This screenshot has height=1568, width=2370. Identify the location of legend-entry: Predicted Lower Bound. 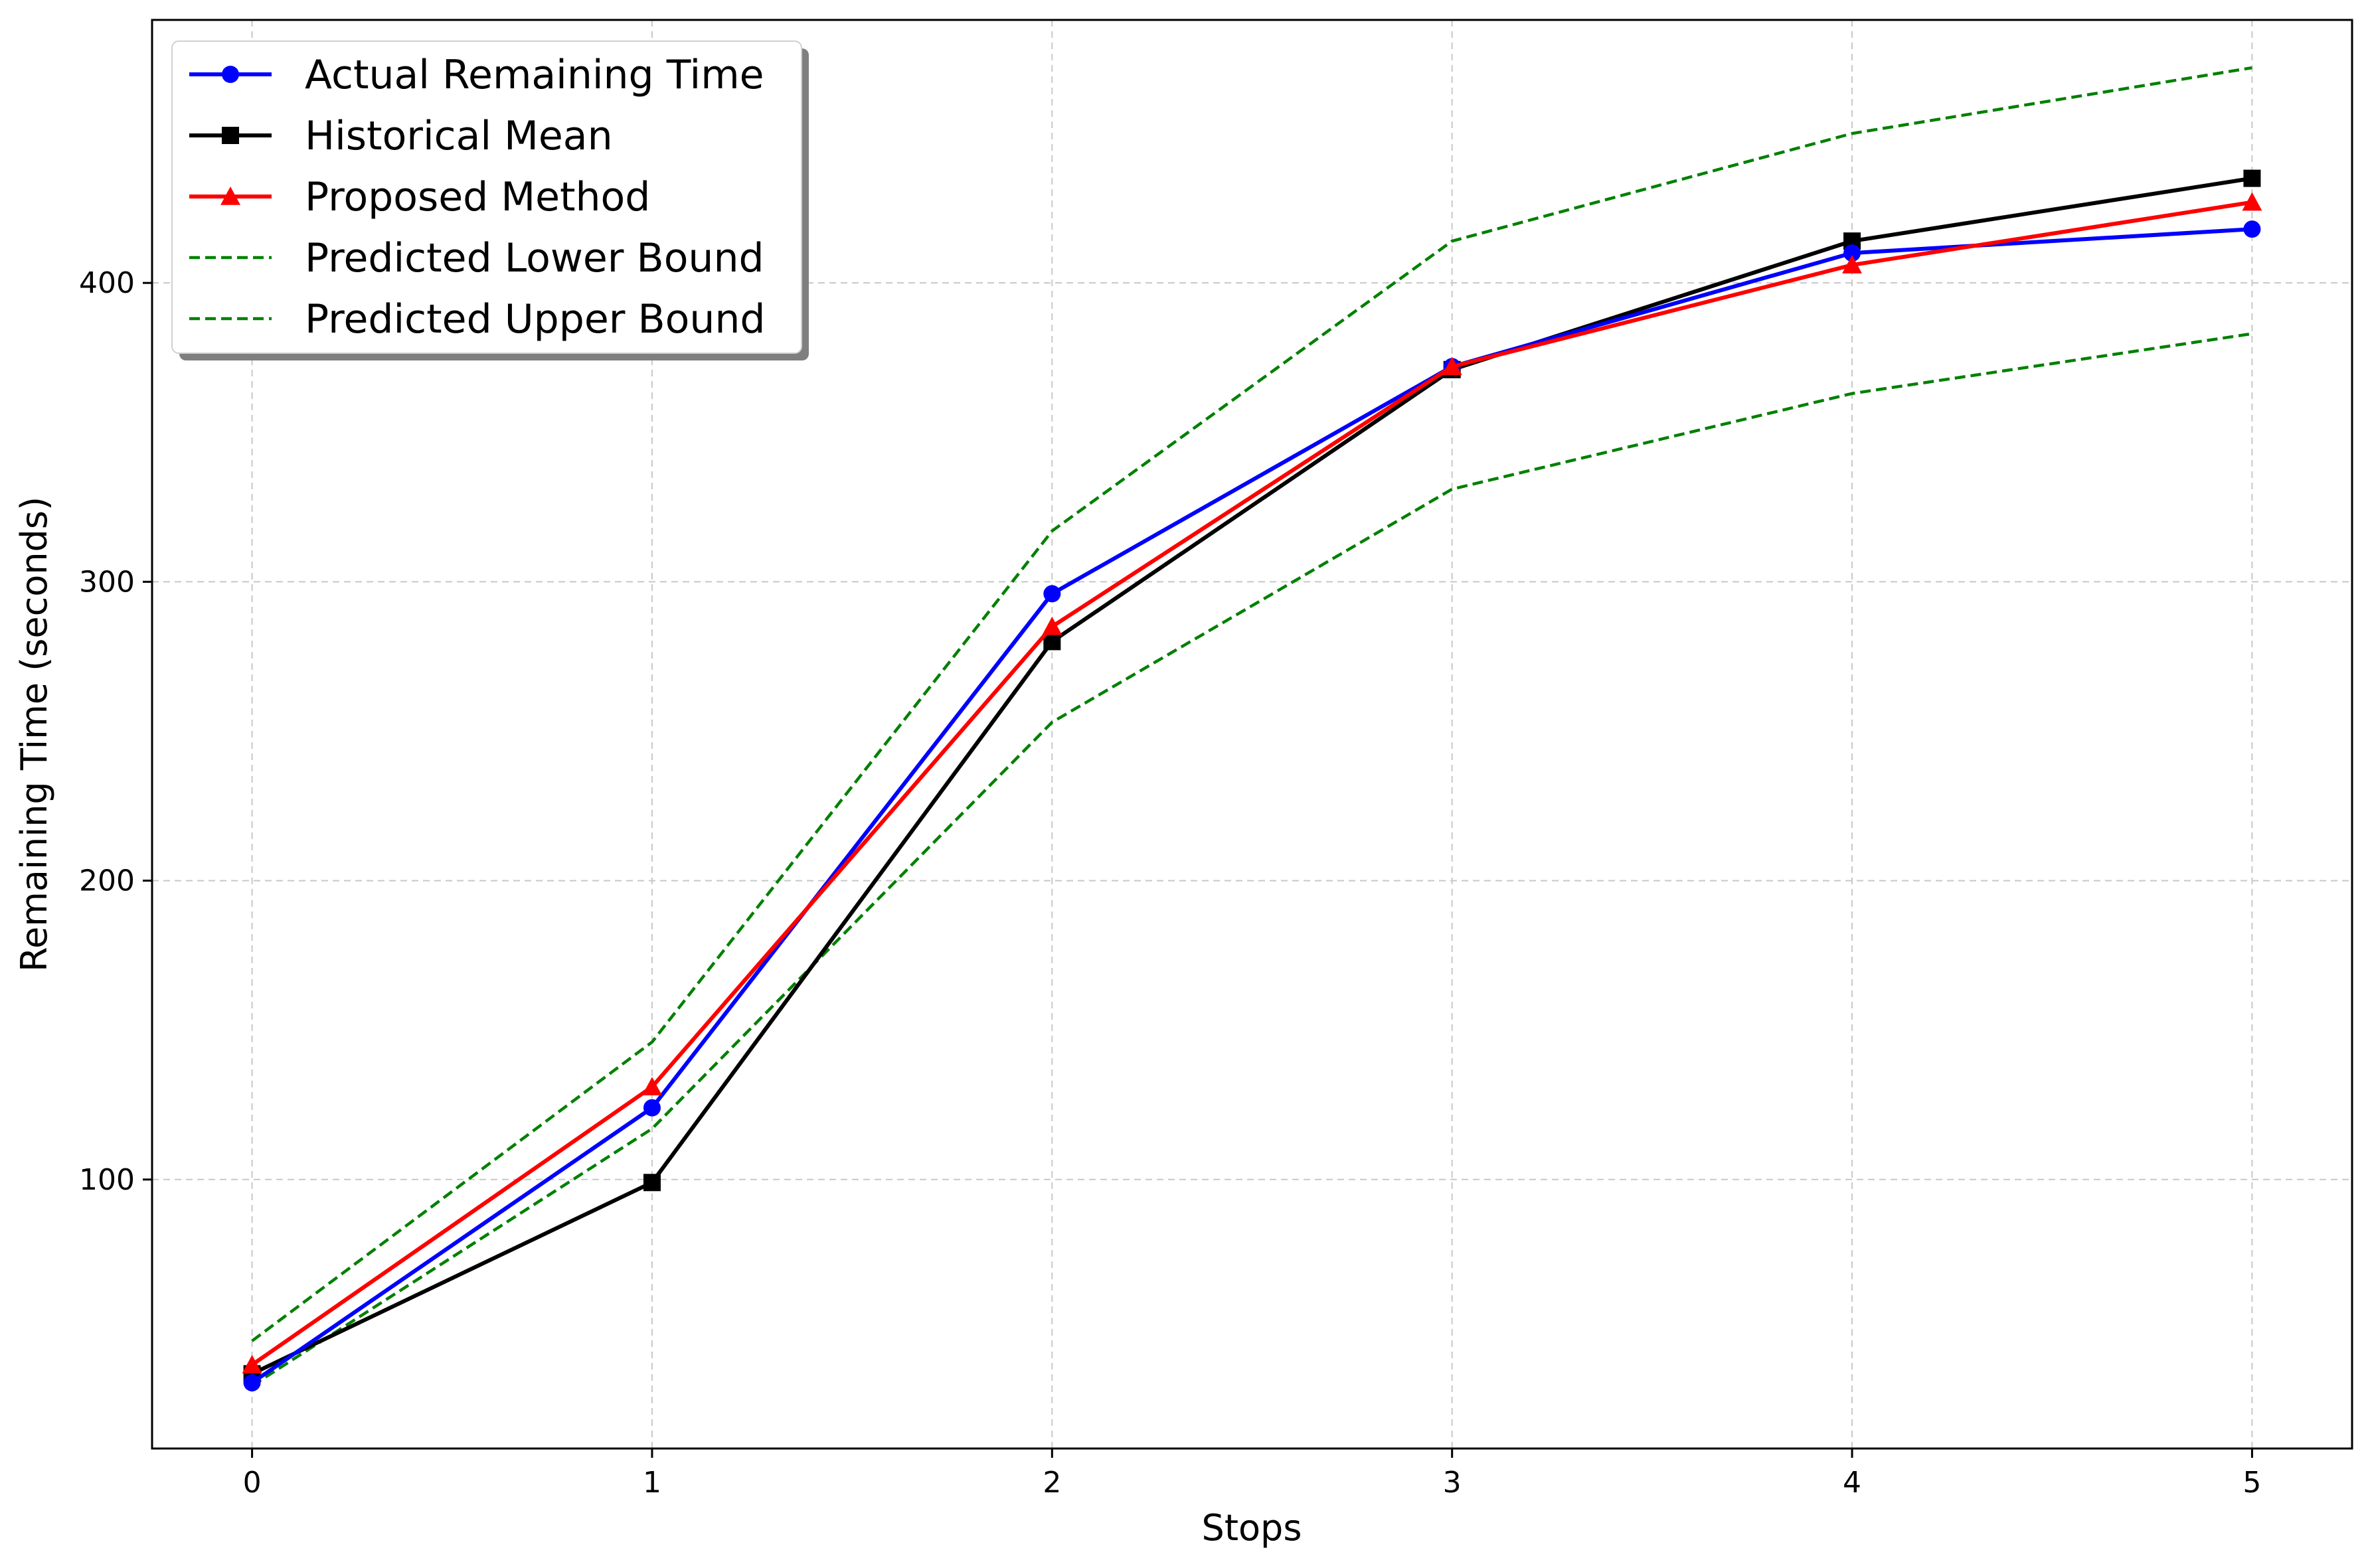
(477, 258).